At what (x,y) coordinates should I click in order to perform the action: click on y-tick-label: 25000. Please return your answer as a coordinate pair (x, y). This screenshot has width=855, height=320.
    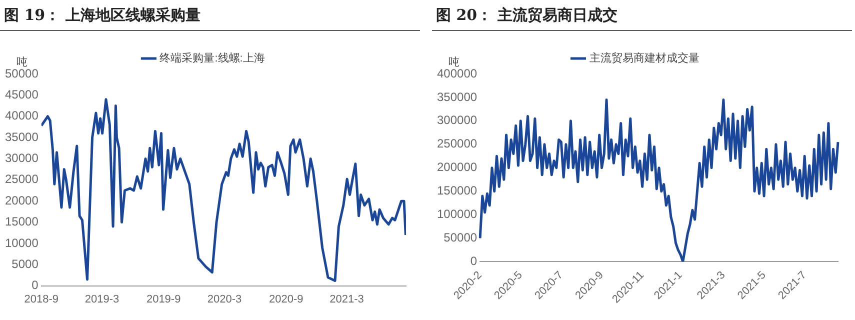
    Looking at the image, I should click on (21, 179).